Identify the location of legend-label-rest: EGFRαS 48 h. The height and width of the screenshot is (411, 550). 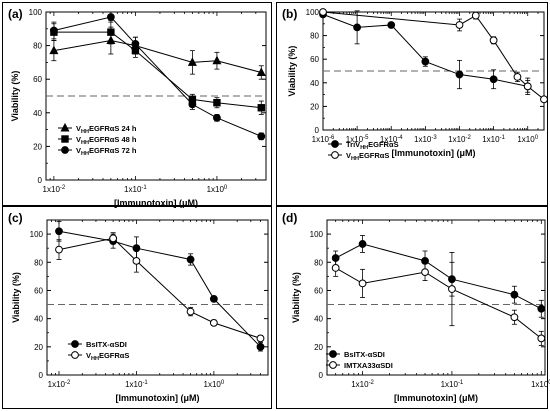
(113, 139).